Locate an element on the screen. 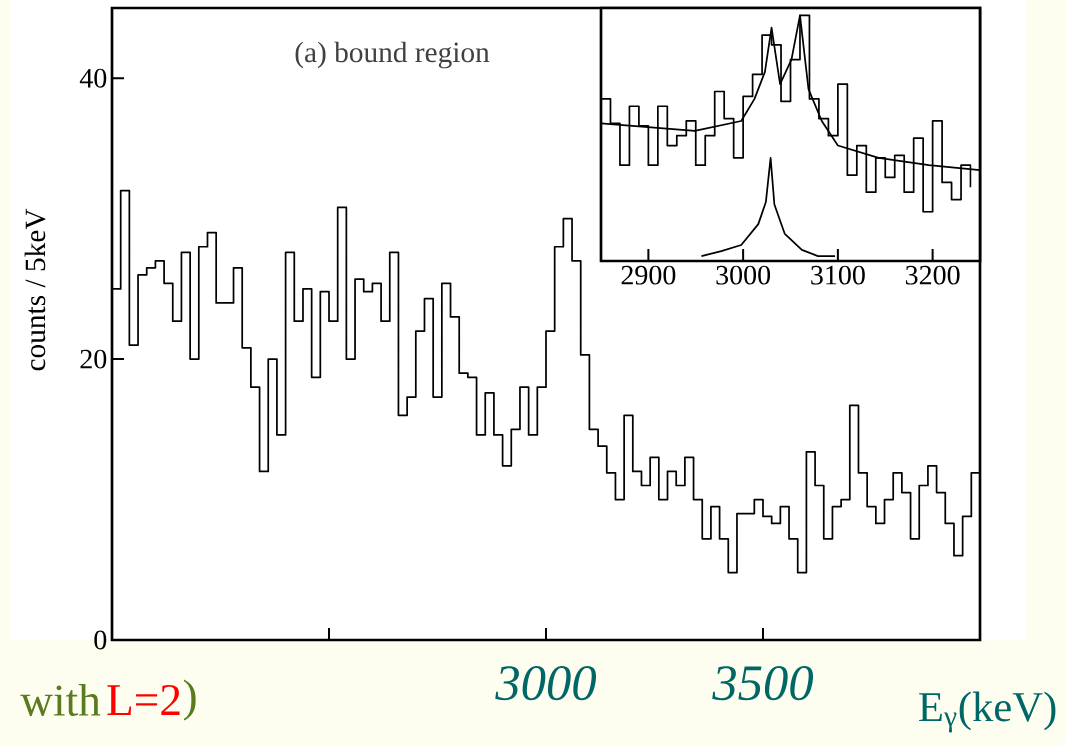 This screenshot has width=1065, height=746. x-axis-title: E$_{γ}$(keV) is located at coordinates (987, 712).